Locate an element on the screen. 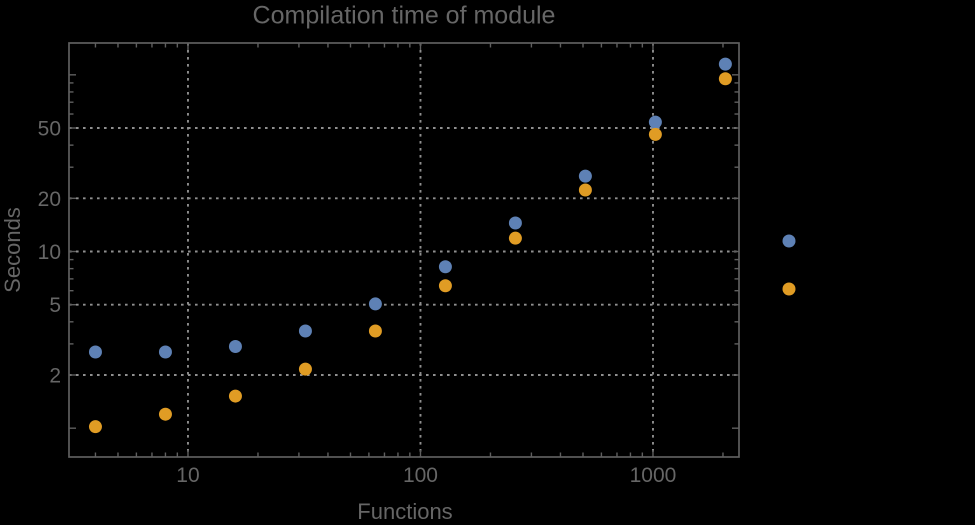 The height and width of the screenshot is (525, 975). y-tick-label: 2 is located at coordinates (55, 376).